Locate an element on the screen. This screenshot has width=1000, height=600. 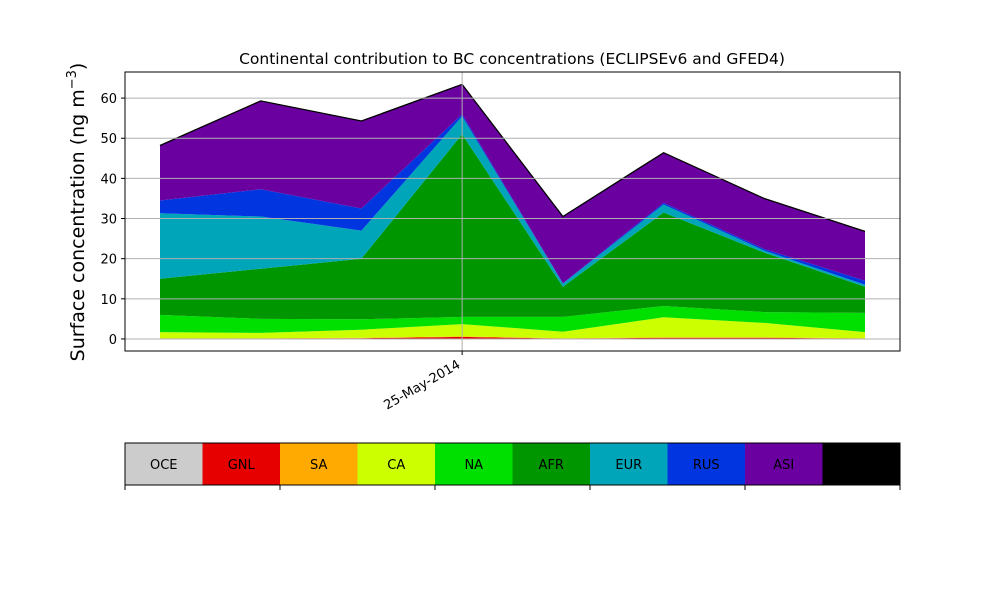
legend-label-sa: SA is located at coordinates (318, 465).